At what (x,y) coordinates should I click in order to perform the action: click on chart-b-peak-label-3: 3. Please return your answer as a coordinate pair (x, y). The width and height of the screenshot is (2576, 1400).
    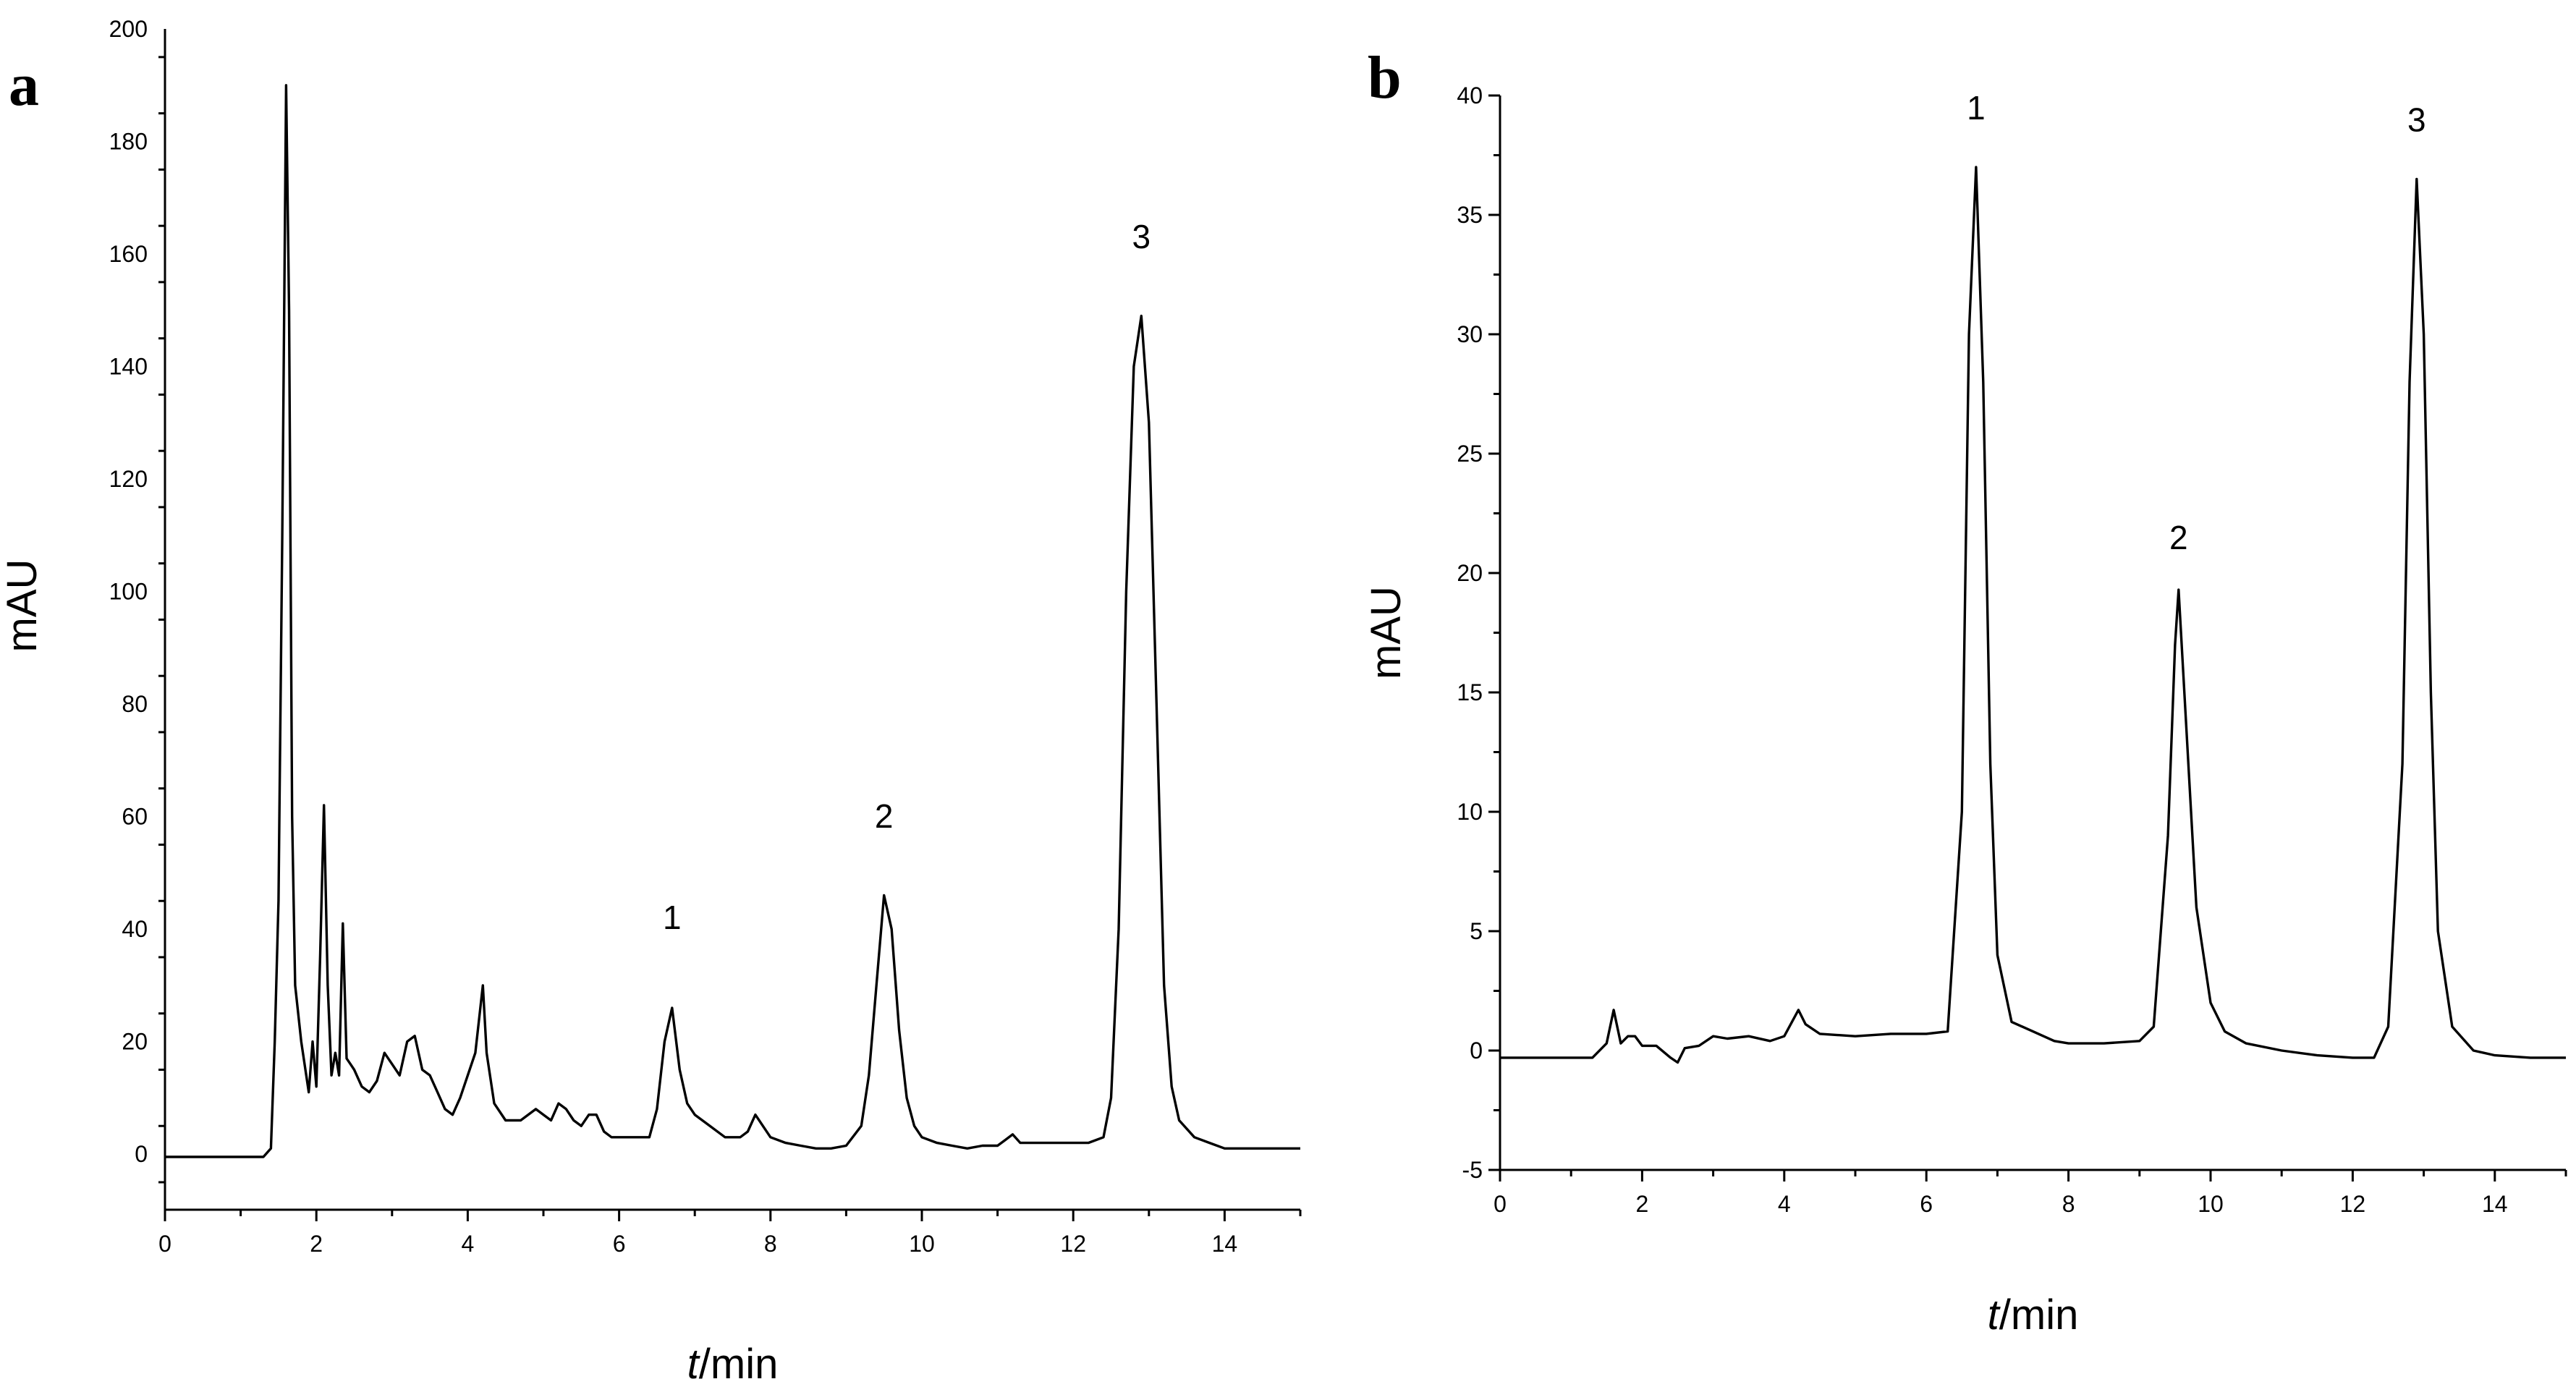
    Looking at the image, I should click on (2416, 120).